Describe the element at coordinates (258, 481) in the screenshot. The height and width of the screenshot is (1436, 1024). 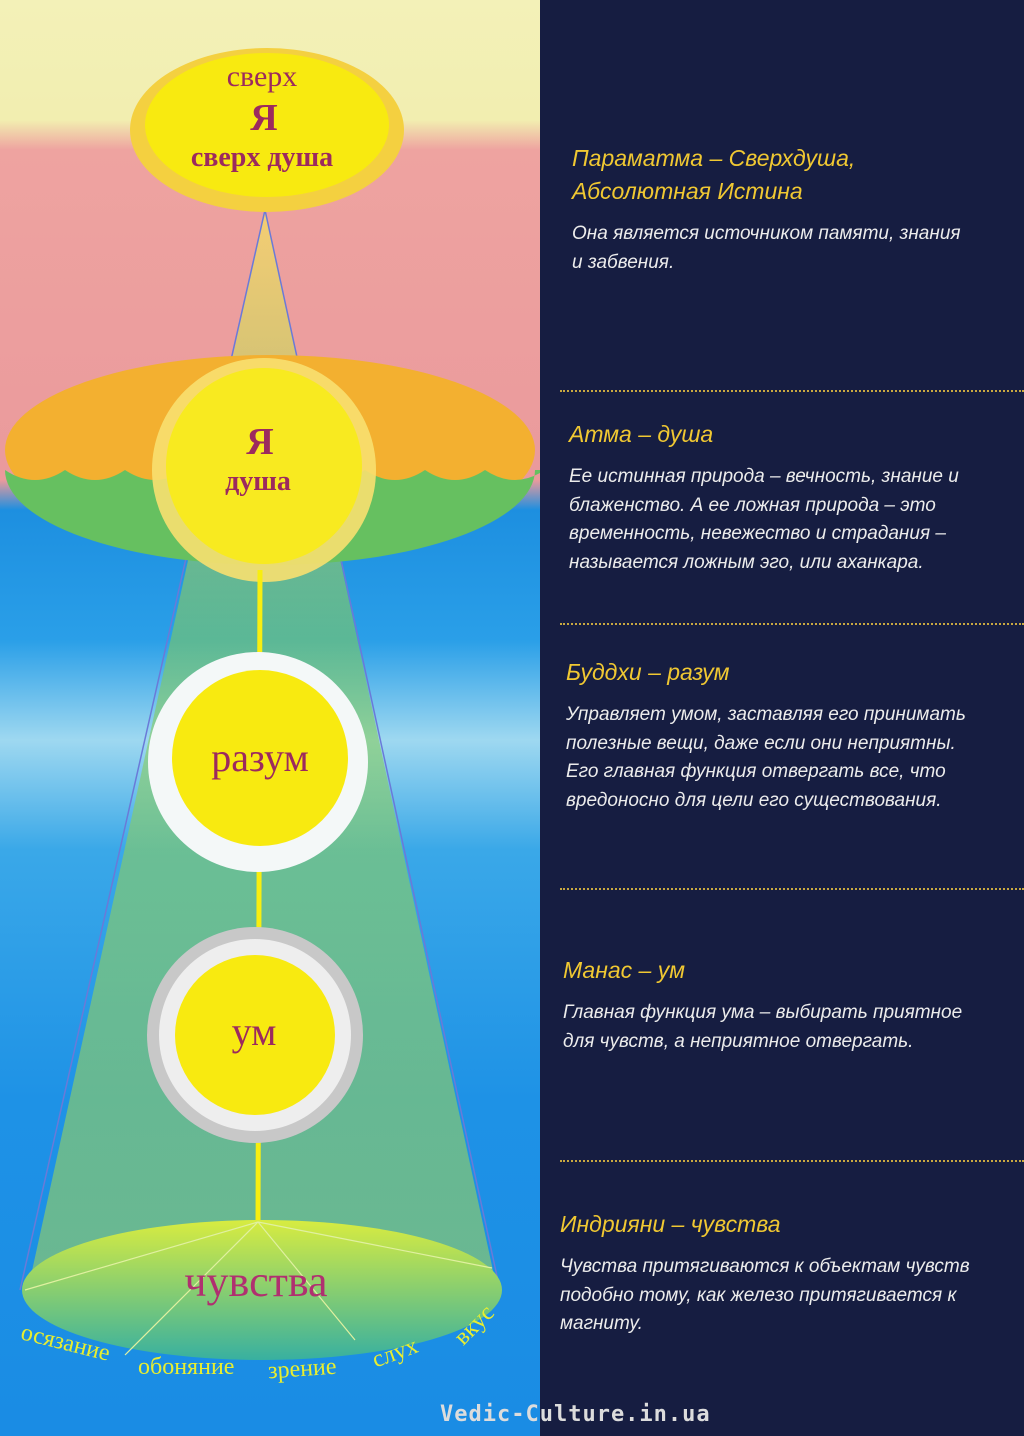
I see `soul-label-2: душа` at that location.